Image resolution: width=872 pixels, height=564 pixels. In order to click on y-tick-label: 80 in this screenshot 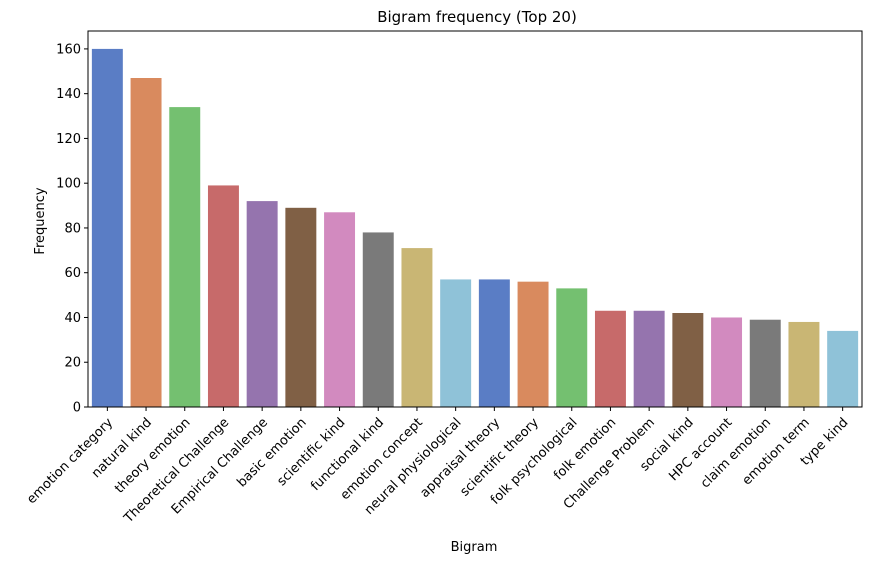, I will do `click(72, 228)`.